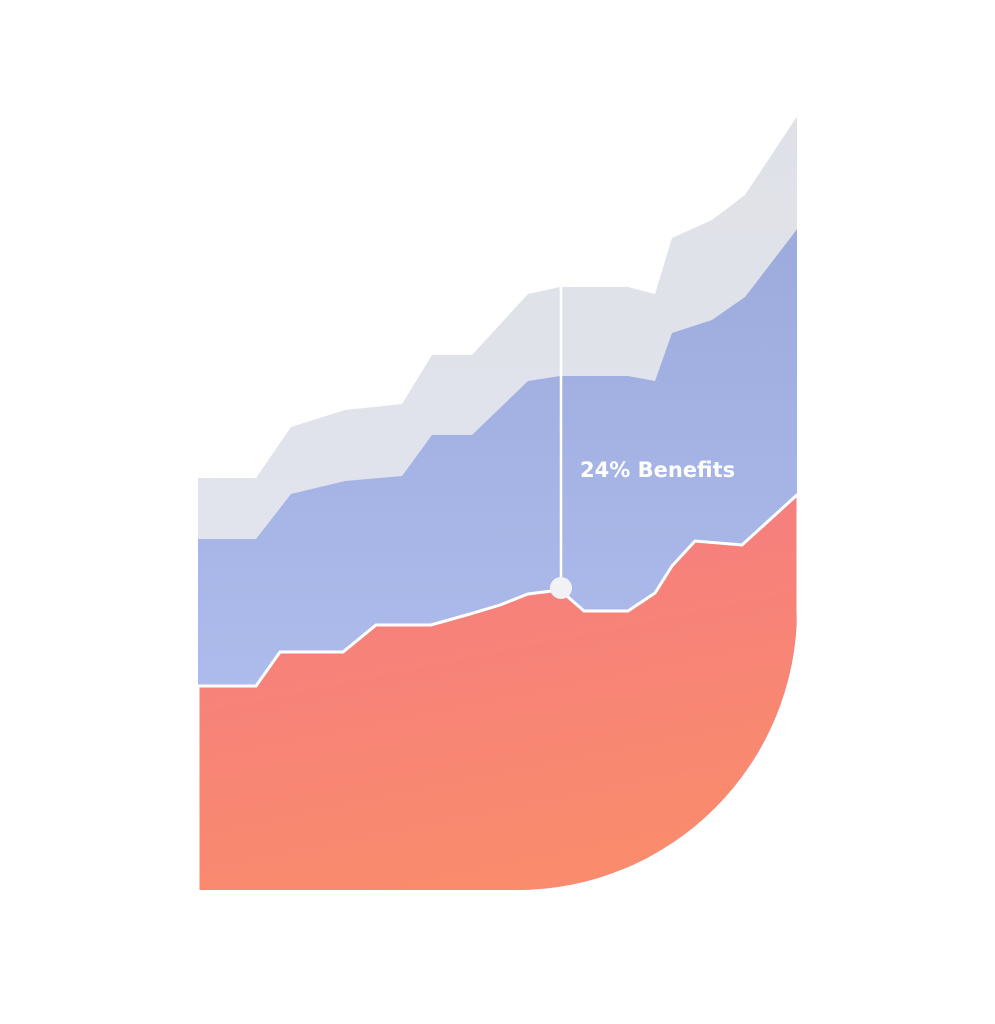  What do you see at coordinates (561, 588) in the screenshot?
I see `callout-dot` at bounding box center [561, 588].